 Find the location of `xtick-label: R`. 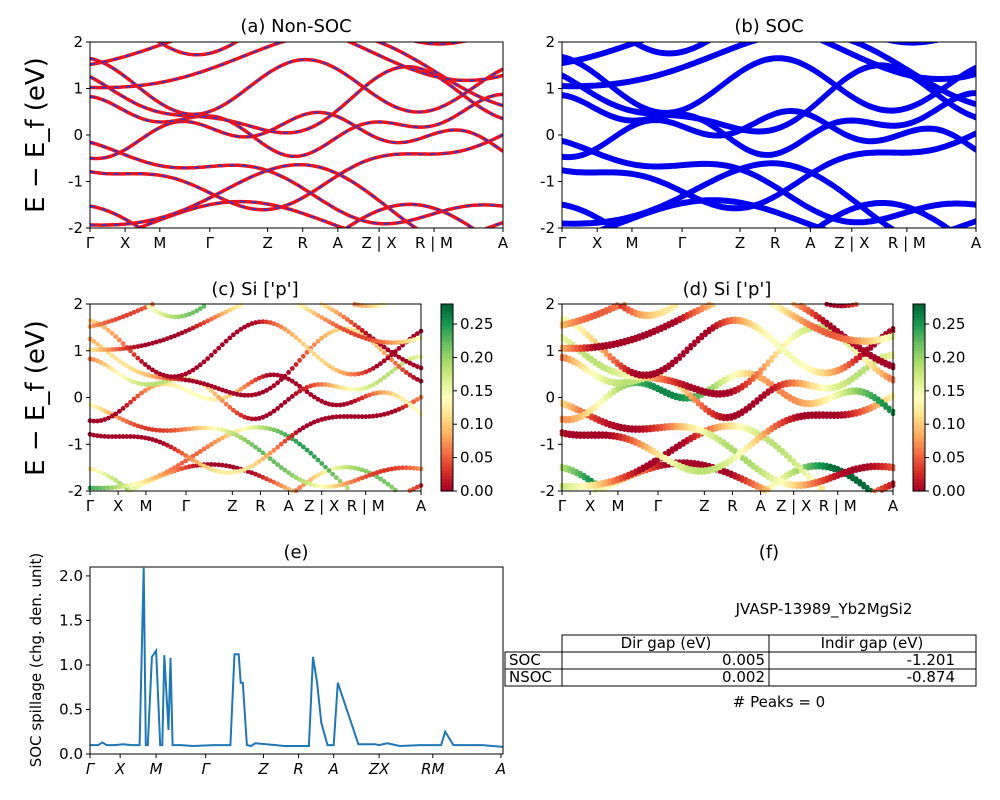

xtick-label: R is located at coordinates (298, 769).